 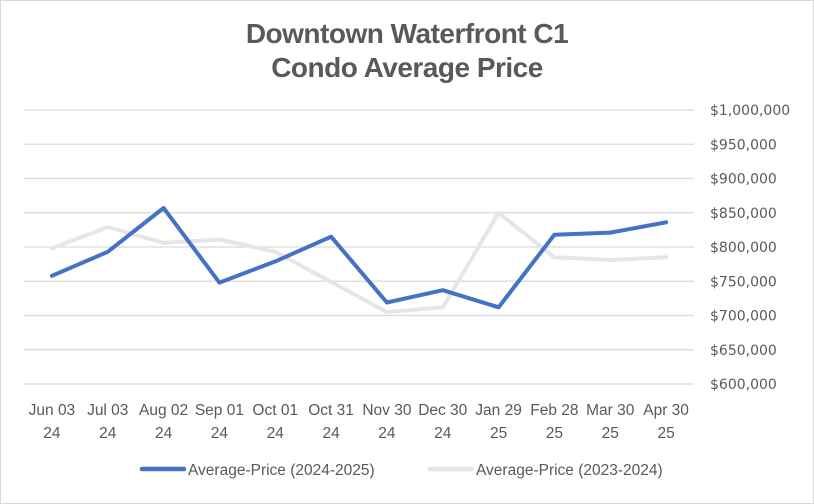 What do you see at coordinates (554, 410) in the screenshot?
I see `x-tick-label: Feb 28` at bounding box center [554, 410].